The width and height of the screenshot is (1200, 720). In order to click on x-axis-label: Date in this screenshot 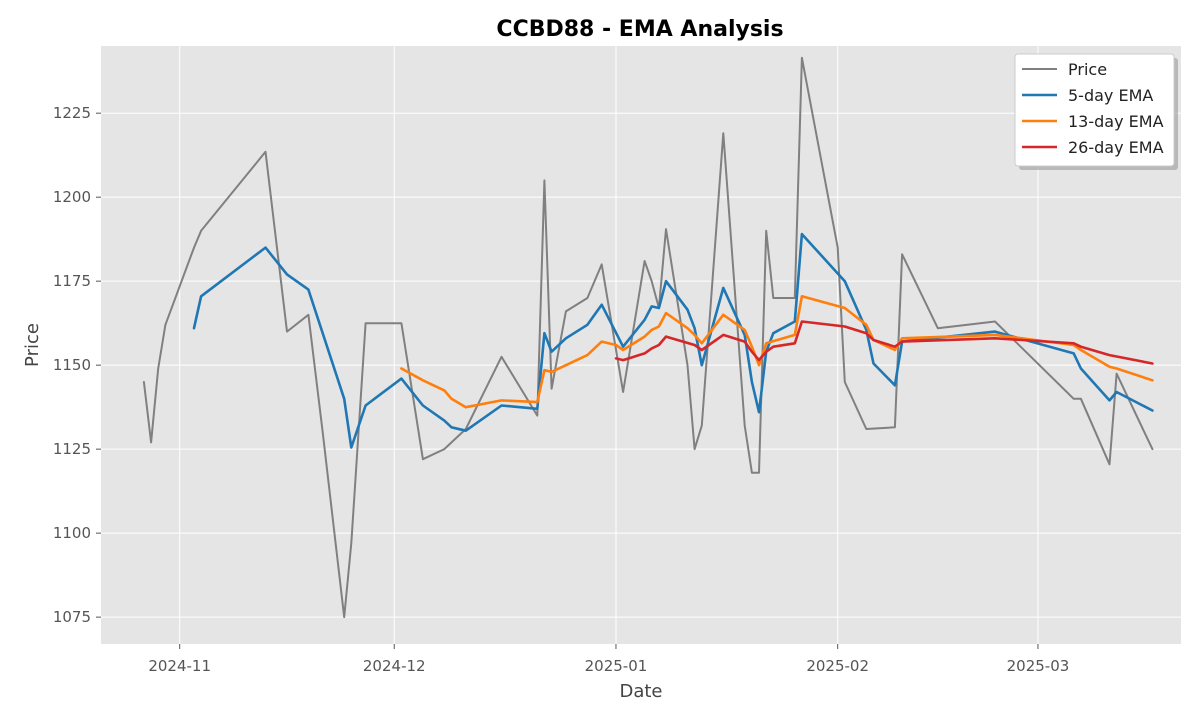, I will do `click(640, 691)`.